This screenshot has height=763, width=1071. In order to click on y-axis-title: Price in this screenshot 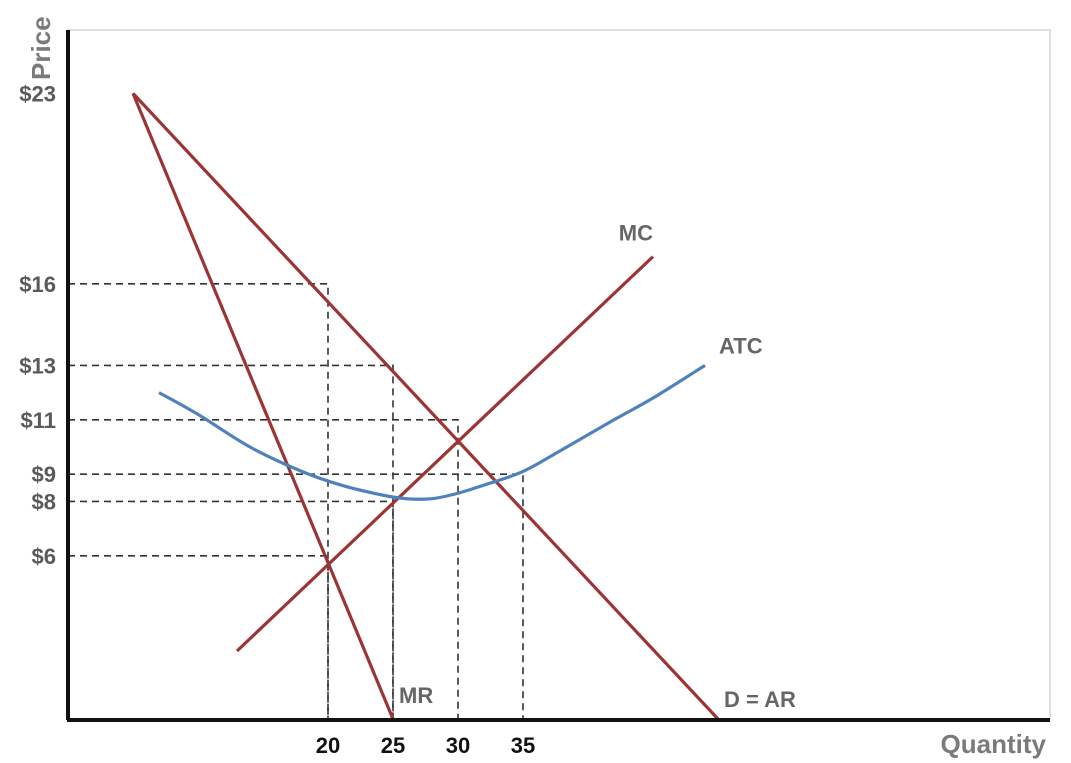, I will do `click(41, 48)`.